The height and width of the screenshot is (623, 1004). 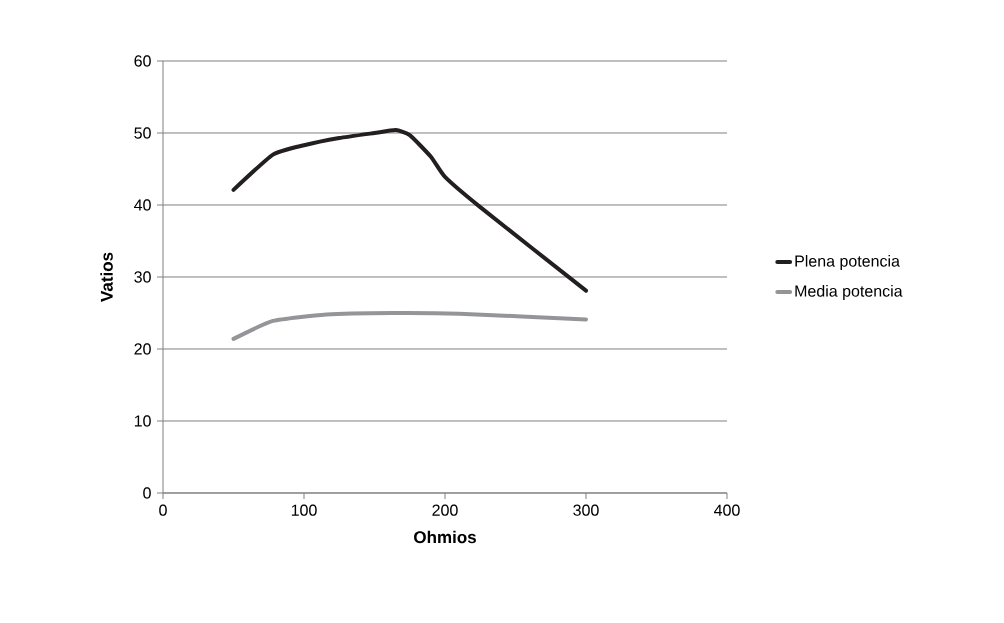 I want to click on x-tick-label: 0, so click(x=163, y=510).